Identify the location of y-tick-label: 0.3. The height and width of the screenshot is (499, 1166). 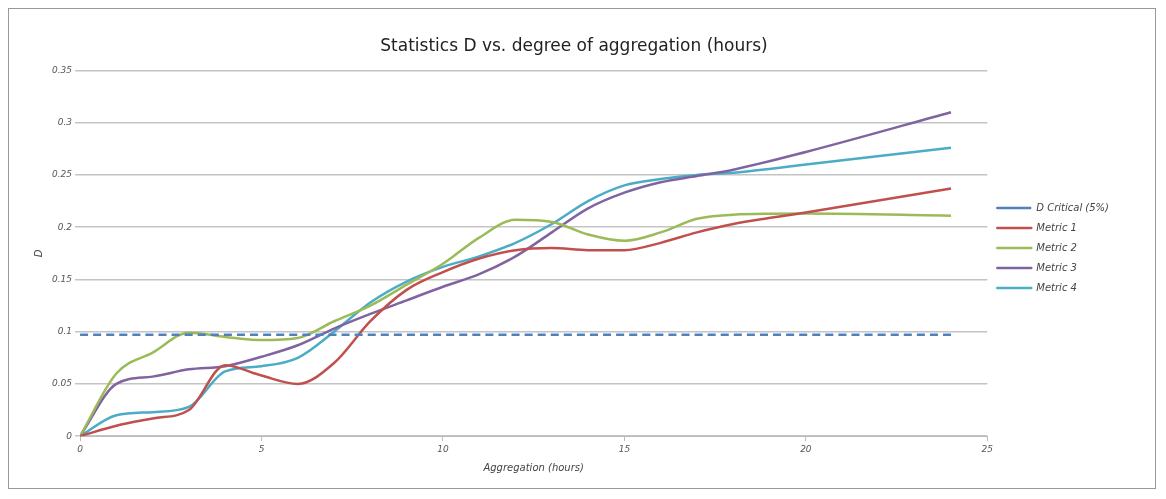
(65, 122).